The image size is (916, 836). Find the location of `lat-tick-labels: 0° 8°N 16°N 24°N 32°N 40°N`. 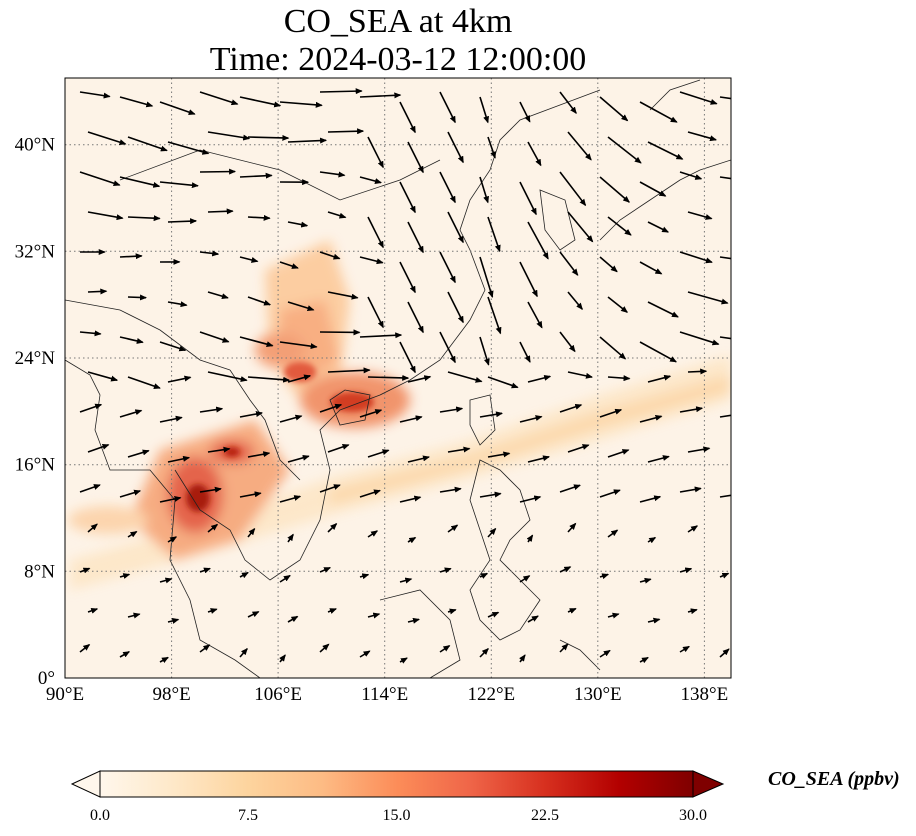

lat-tick-labels: 0° 8°N 16°N 24°N 32°N 40°N is located at coordinates (35, 412).